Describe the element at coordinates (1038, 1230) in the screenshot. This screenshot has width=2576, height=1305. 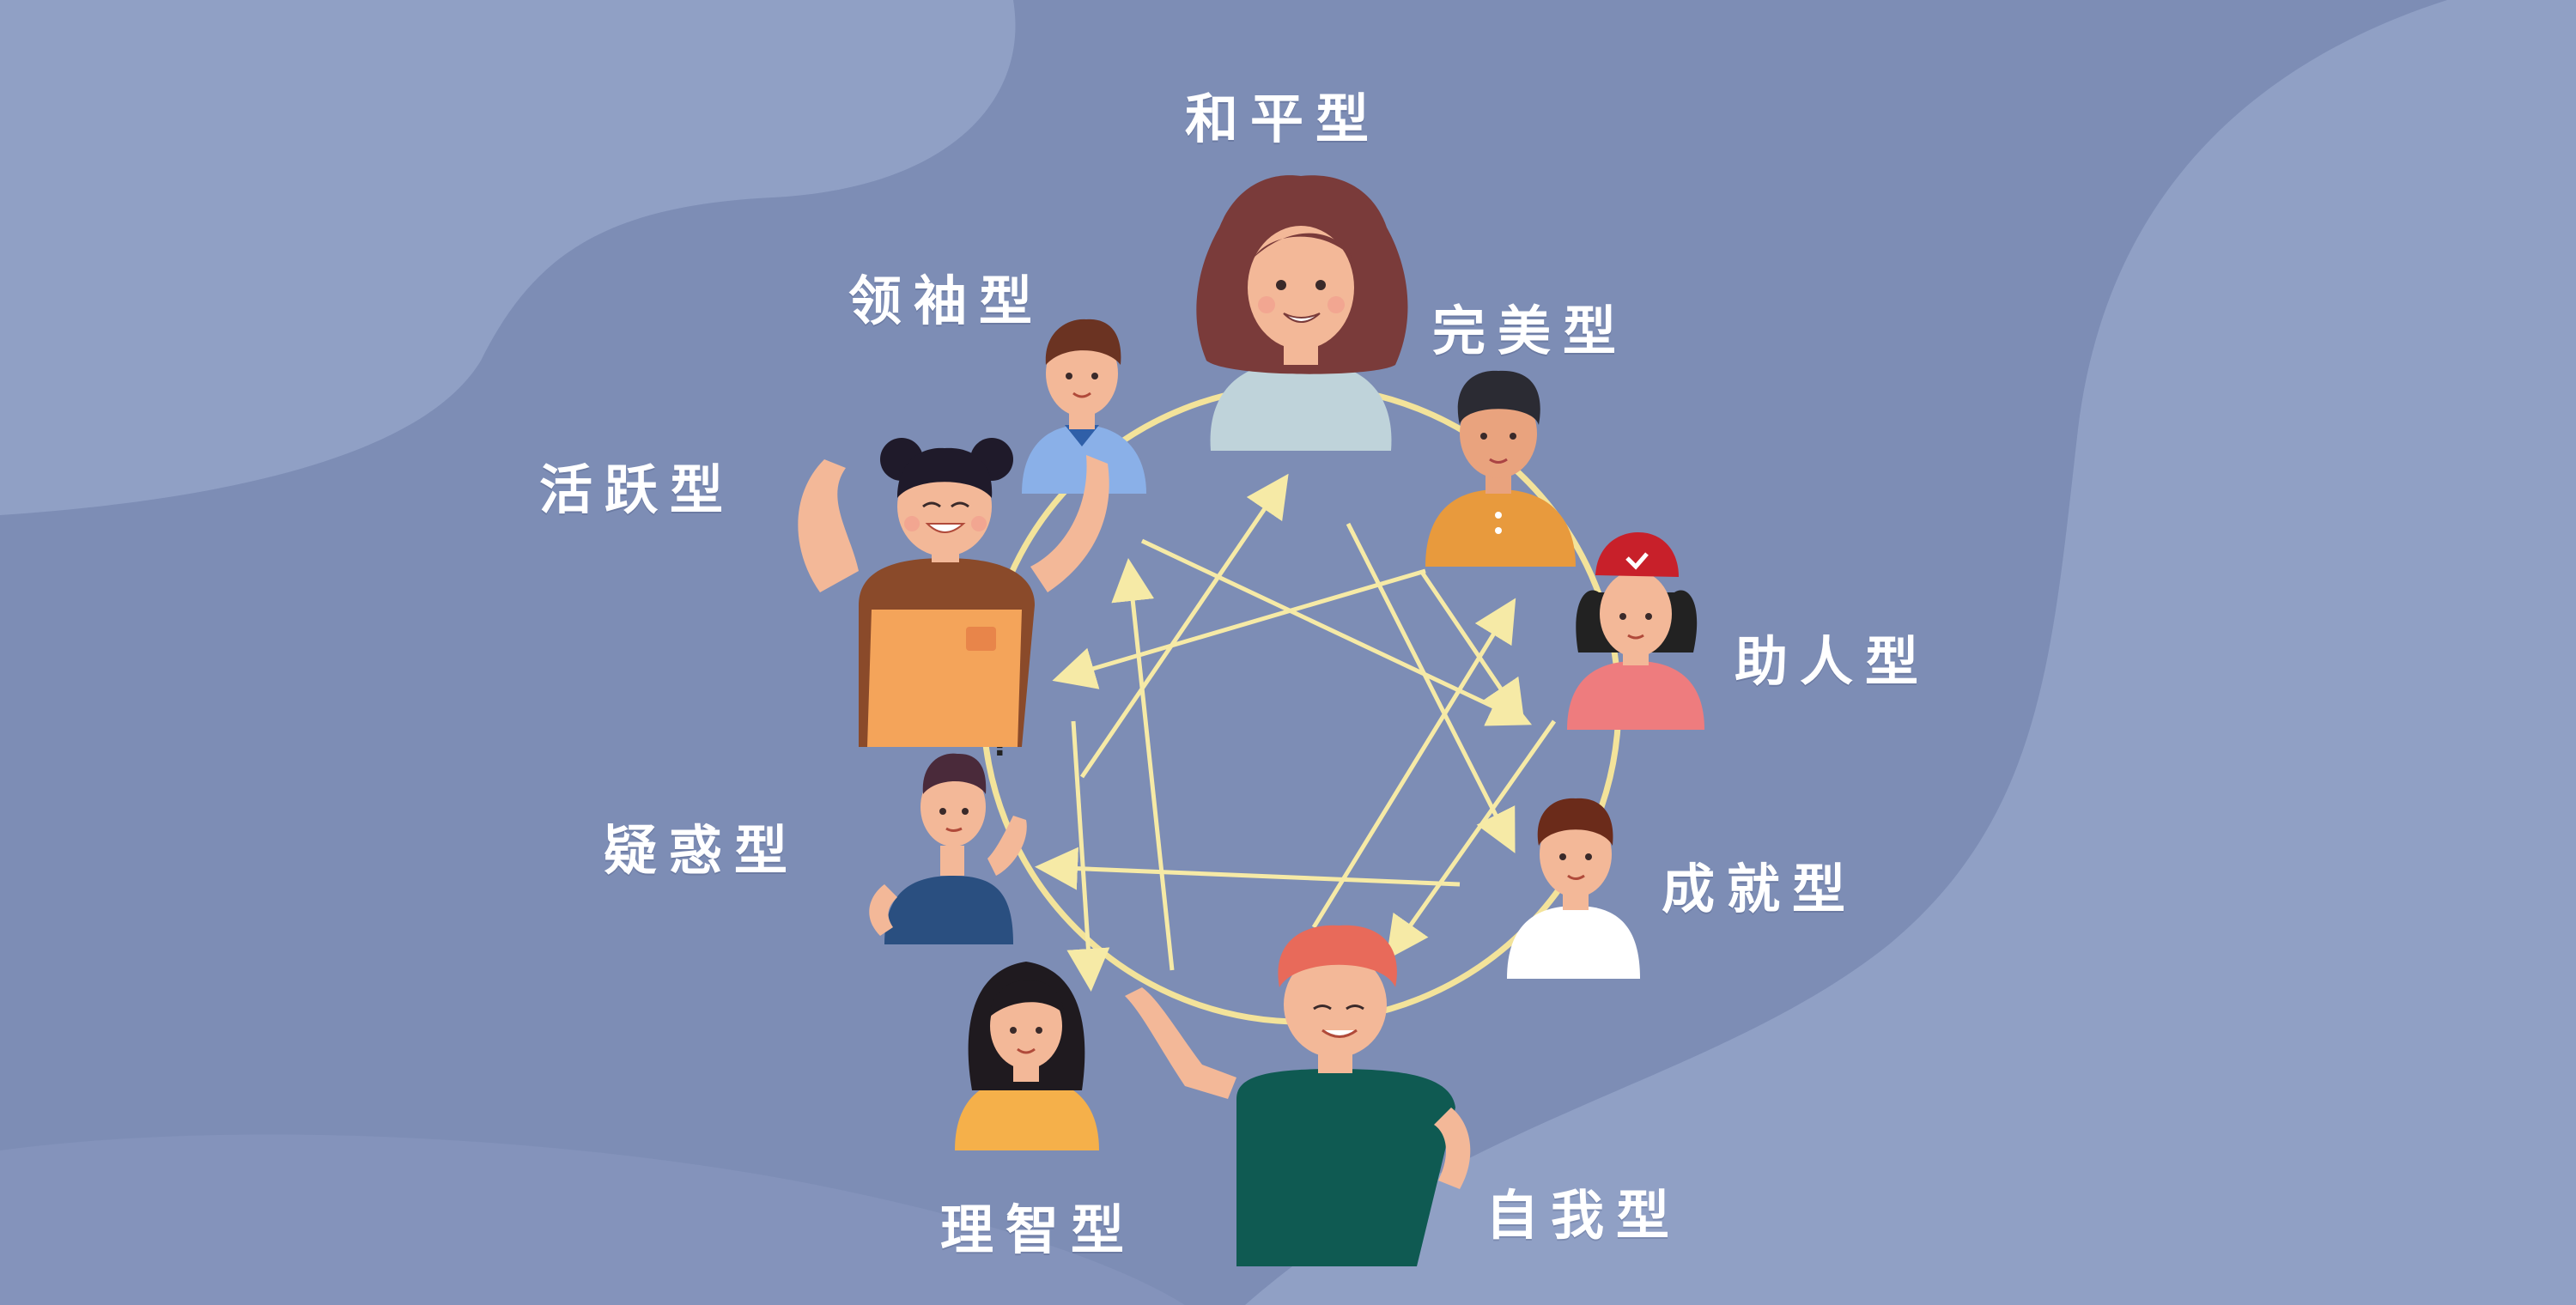
I see `label-intellect: 理智型` at that location.